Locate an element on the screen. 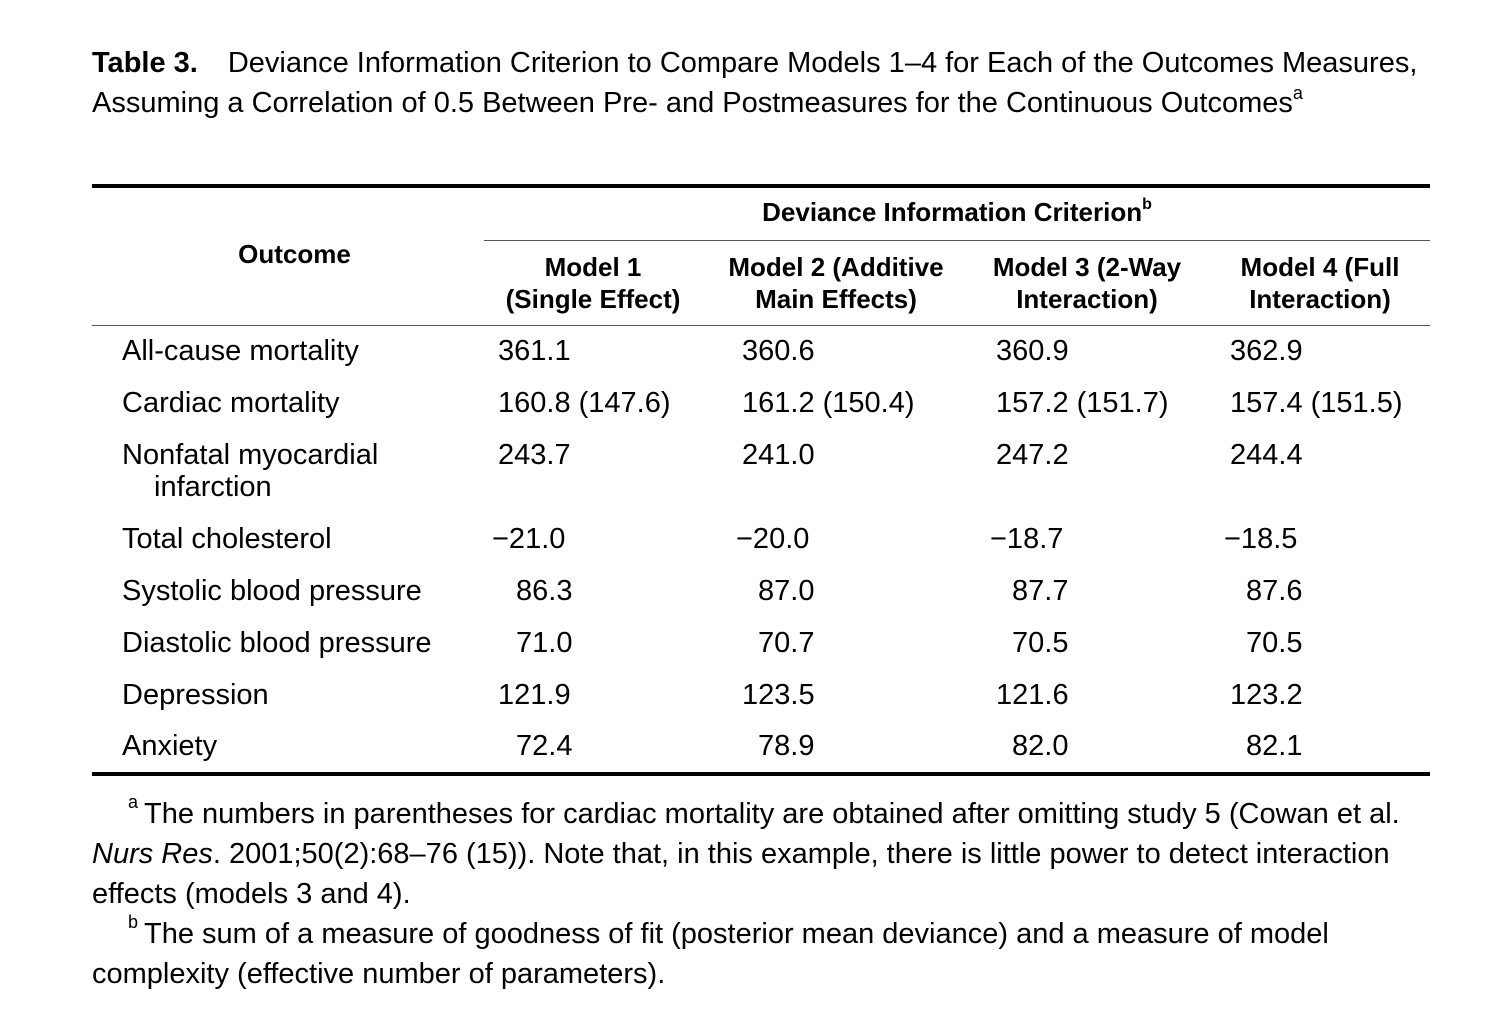 This screenshot has height=1018, width=1493. table-cell: 362.9 is located at coordinates (1266, 351).